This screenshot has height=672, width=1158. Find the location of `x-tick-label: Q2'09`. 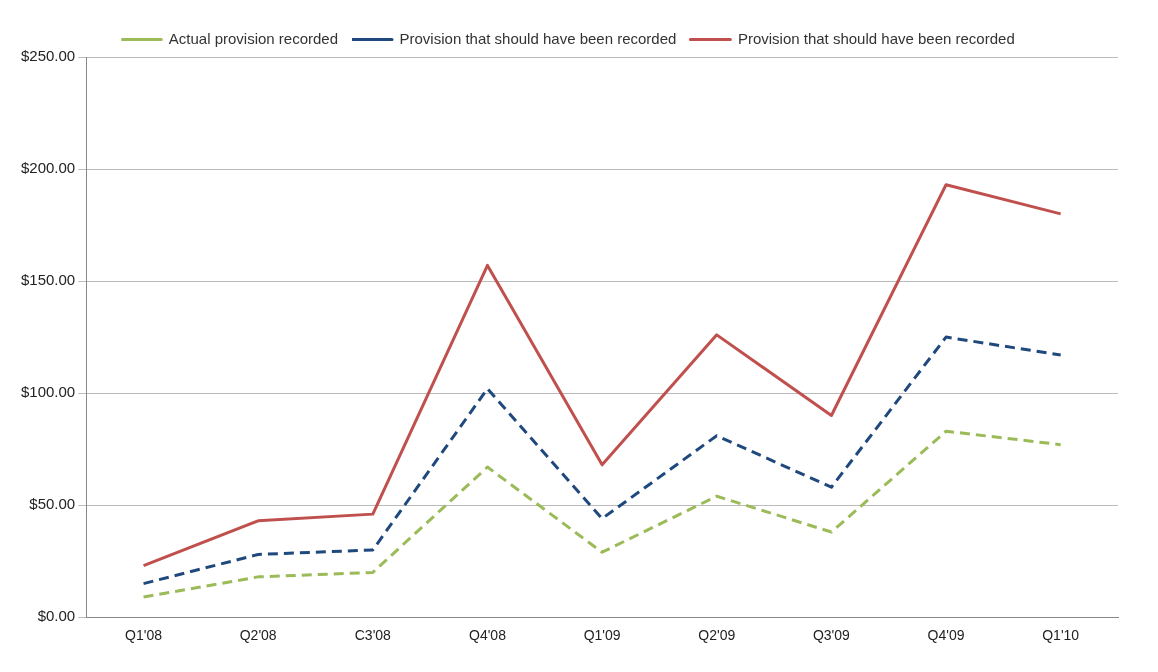

x-tick-label: Q2'09 is located at coordinates (717, 635).